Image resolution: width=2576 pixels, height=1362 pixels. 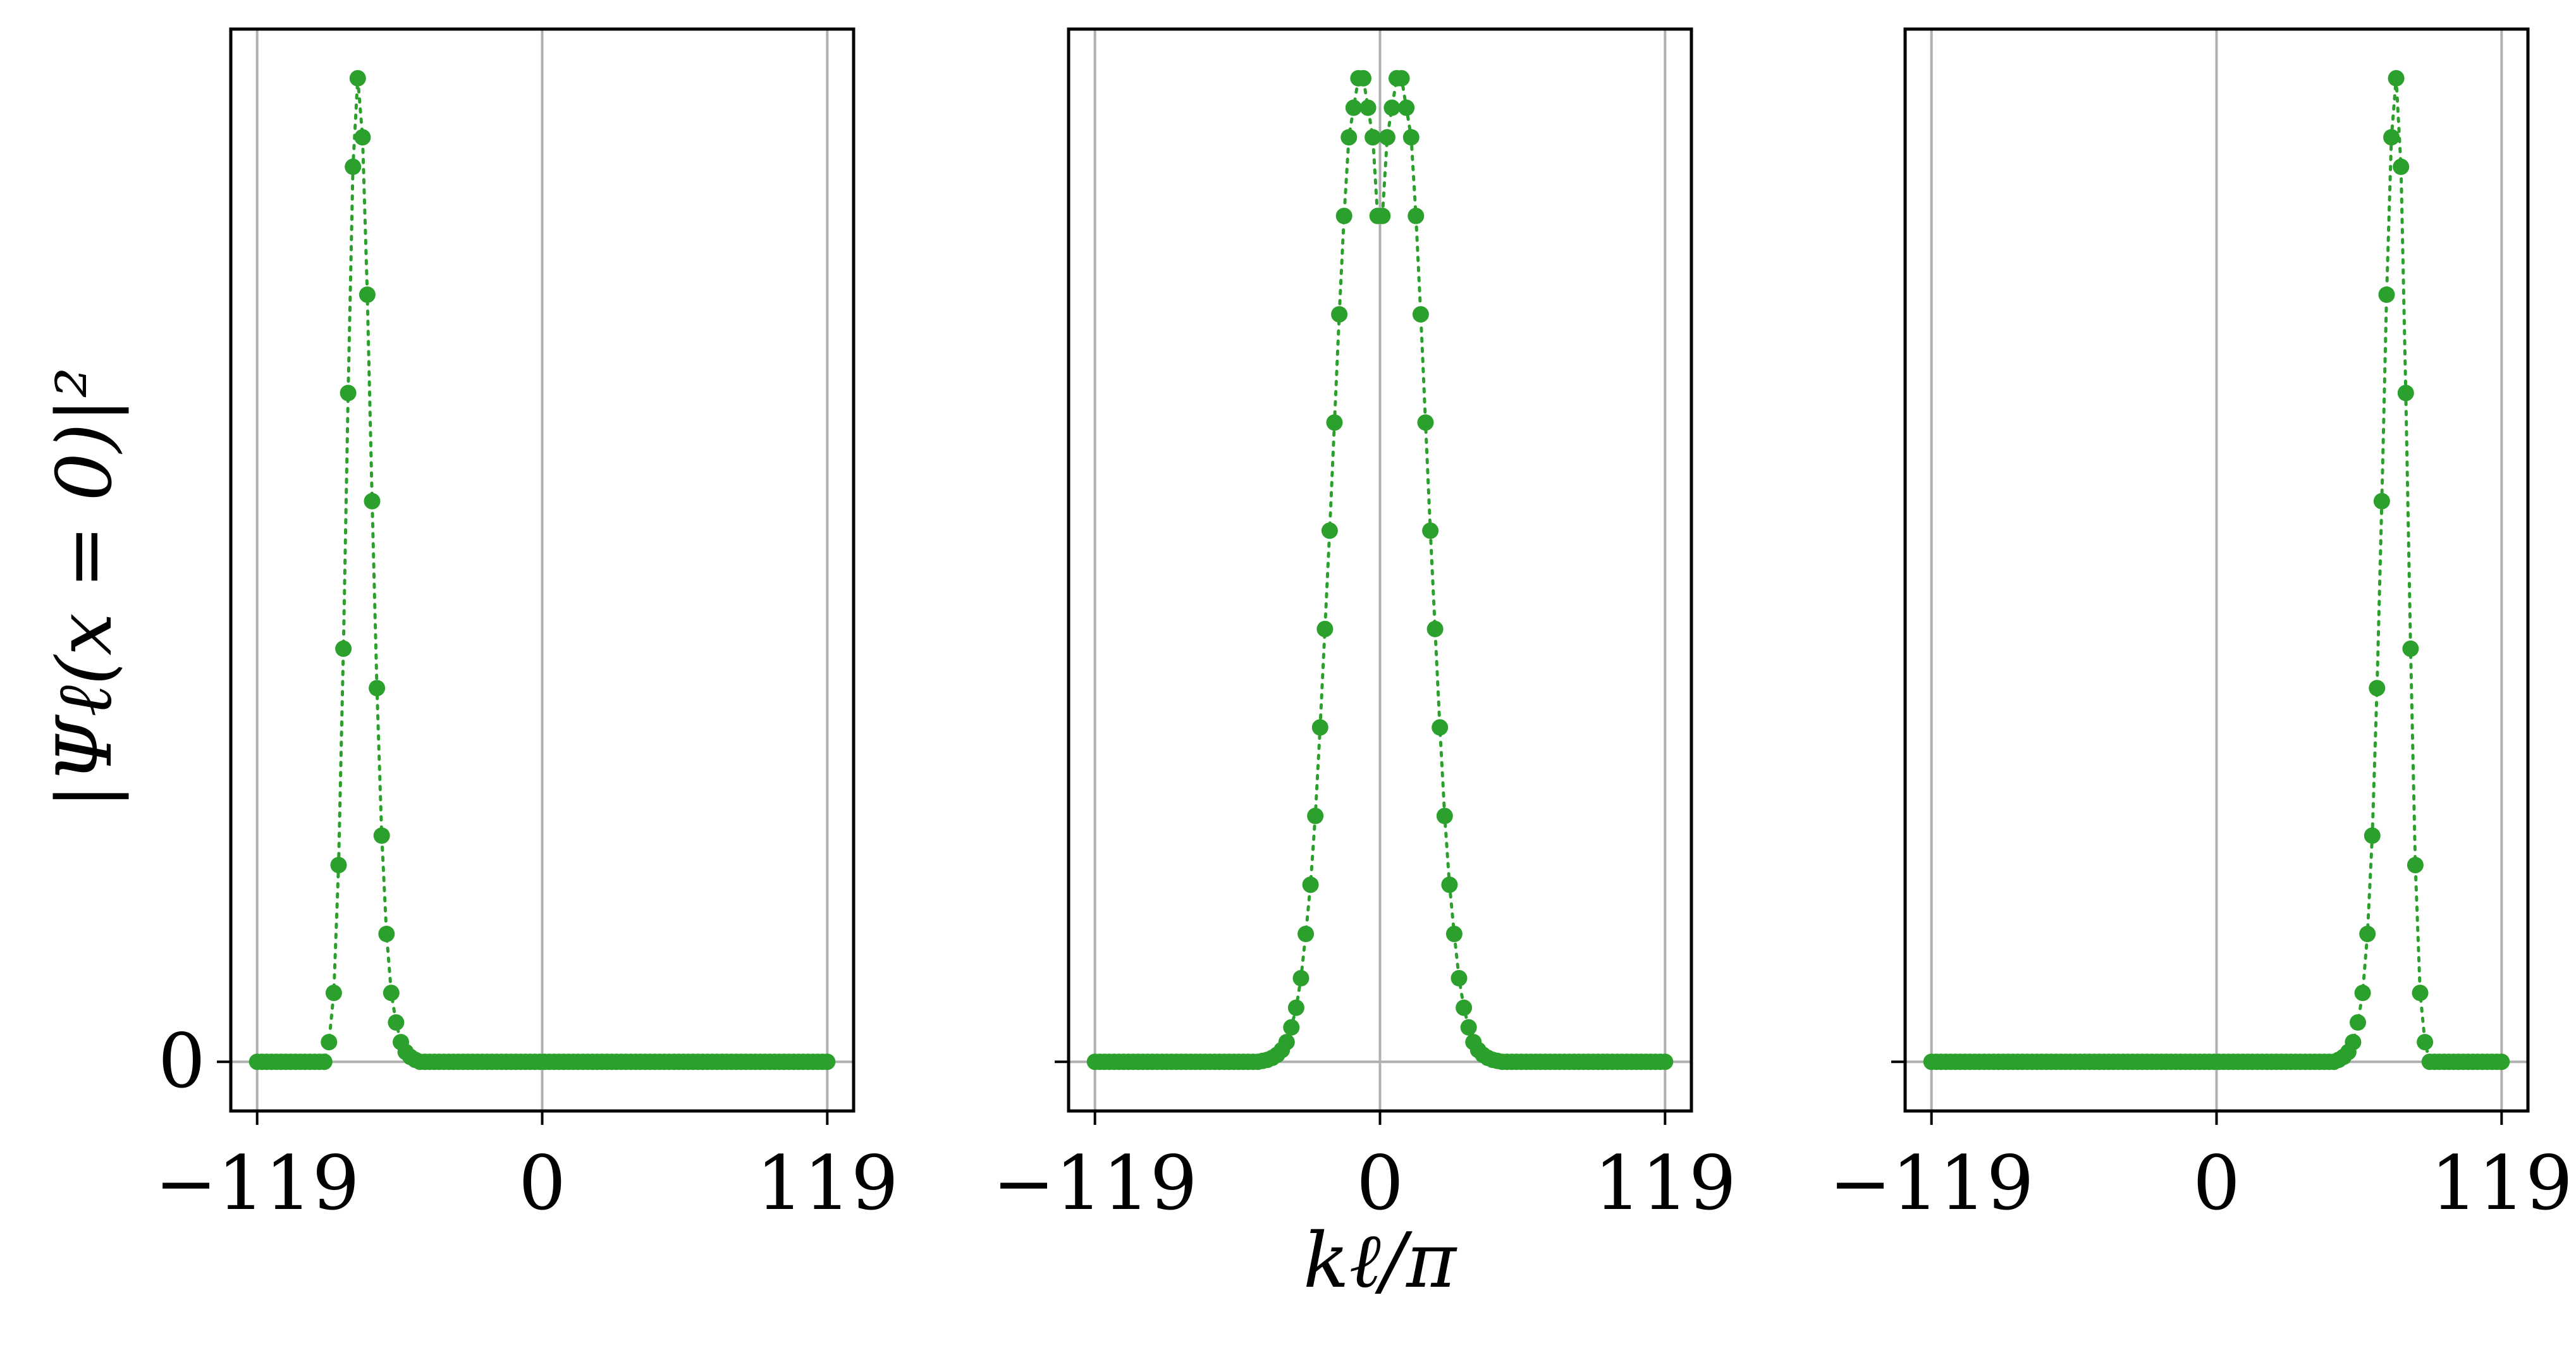 What do you see at coordinates (1380, 1261) in the screenshot?
I see `x-axis-label: kℓ/π` at bounding box center [1380, 1261].